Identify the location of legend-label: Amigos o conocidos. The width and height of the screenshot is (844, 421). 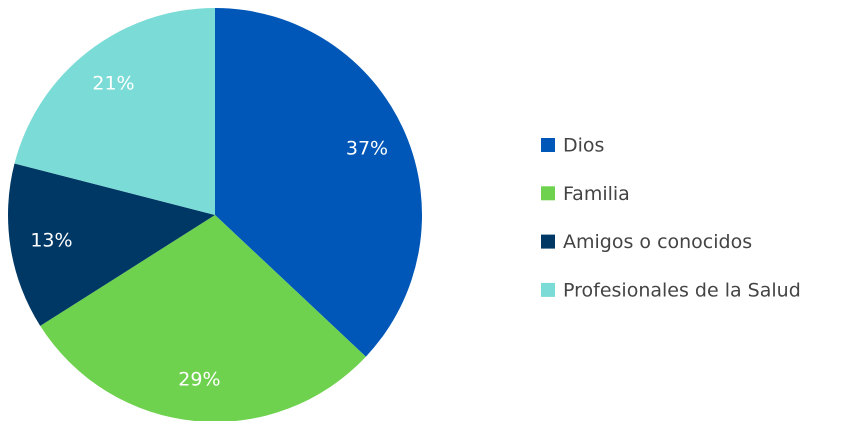
(657, 242).